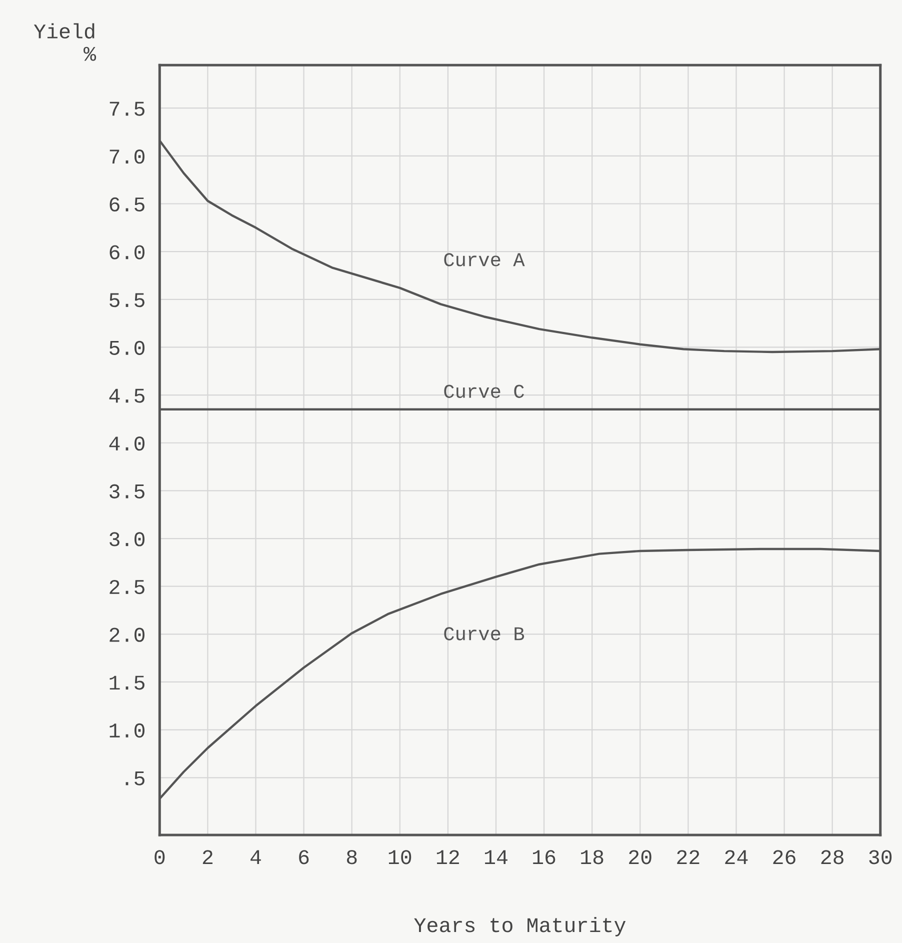 This screenshot has width=902, height=943. What do you see at coordinates (127, 252) in the screenshot?
I see `y-tick-label: 6.0` at bounding box center [127, 252].